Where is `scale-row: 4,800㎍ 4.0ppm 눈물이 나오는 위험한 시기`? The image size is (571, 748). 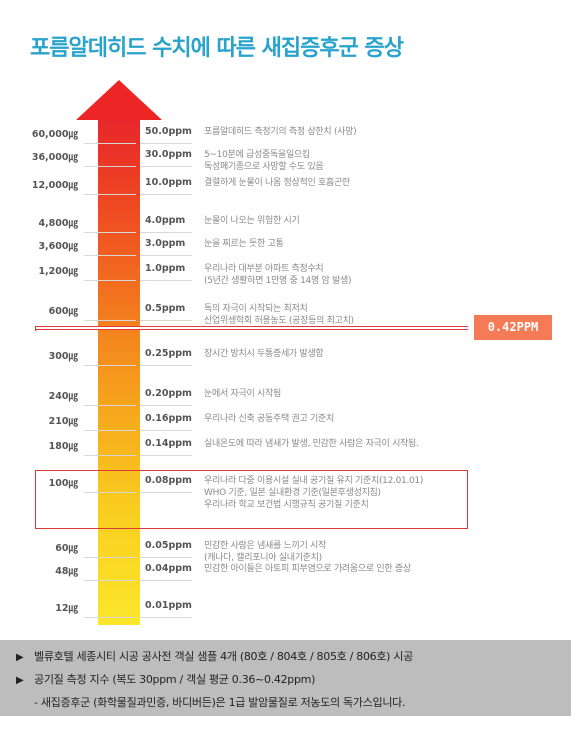
scale-row: 4,800㎍ 4.0ppm 눈물이 나오는 위험한 시기 is located at coordinates (285, 224).